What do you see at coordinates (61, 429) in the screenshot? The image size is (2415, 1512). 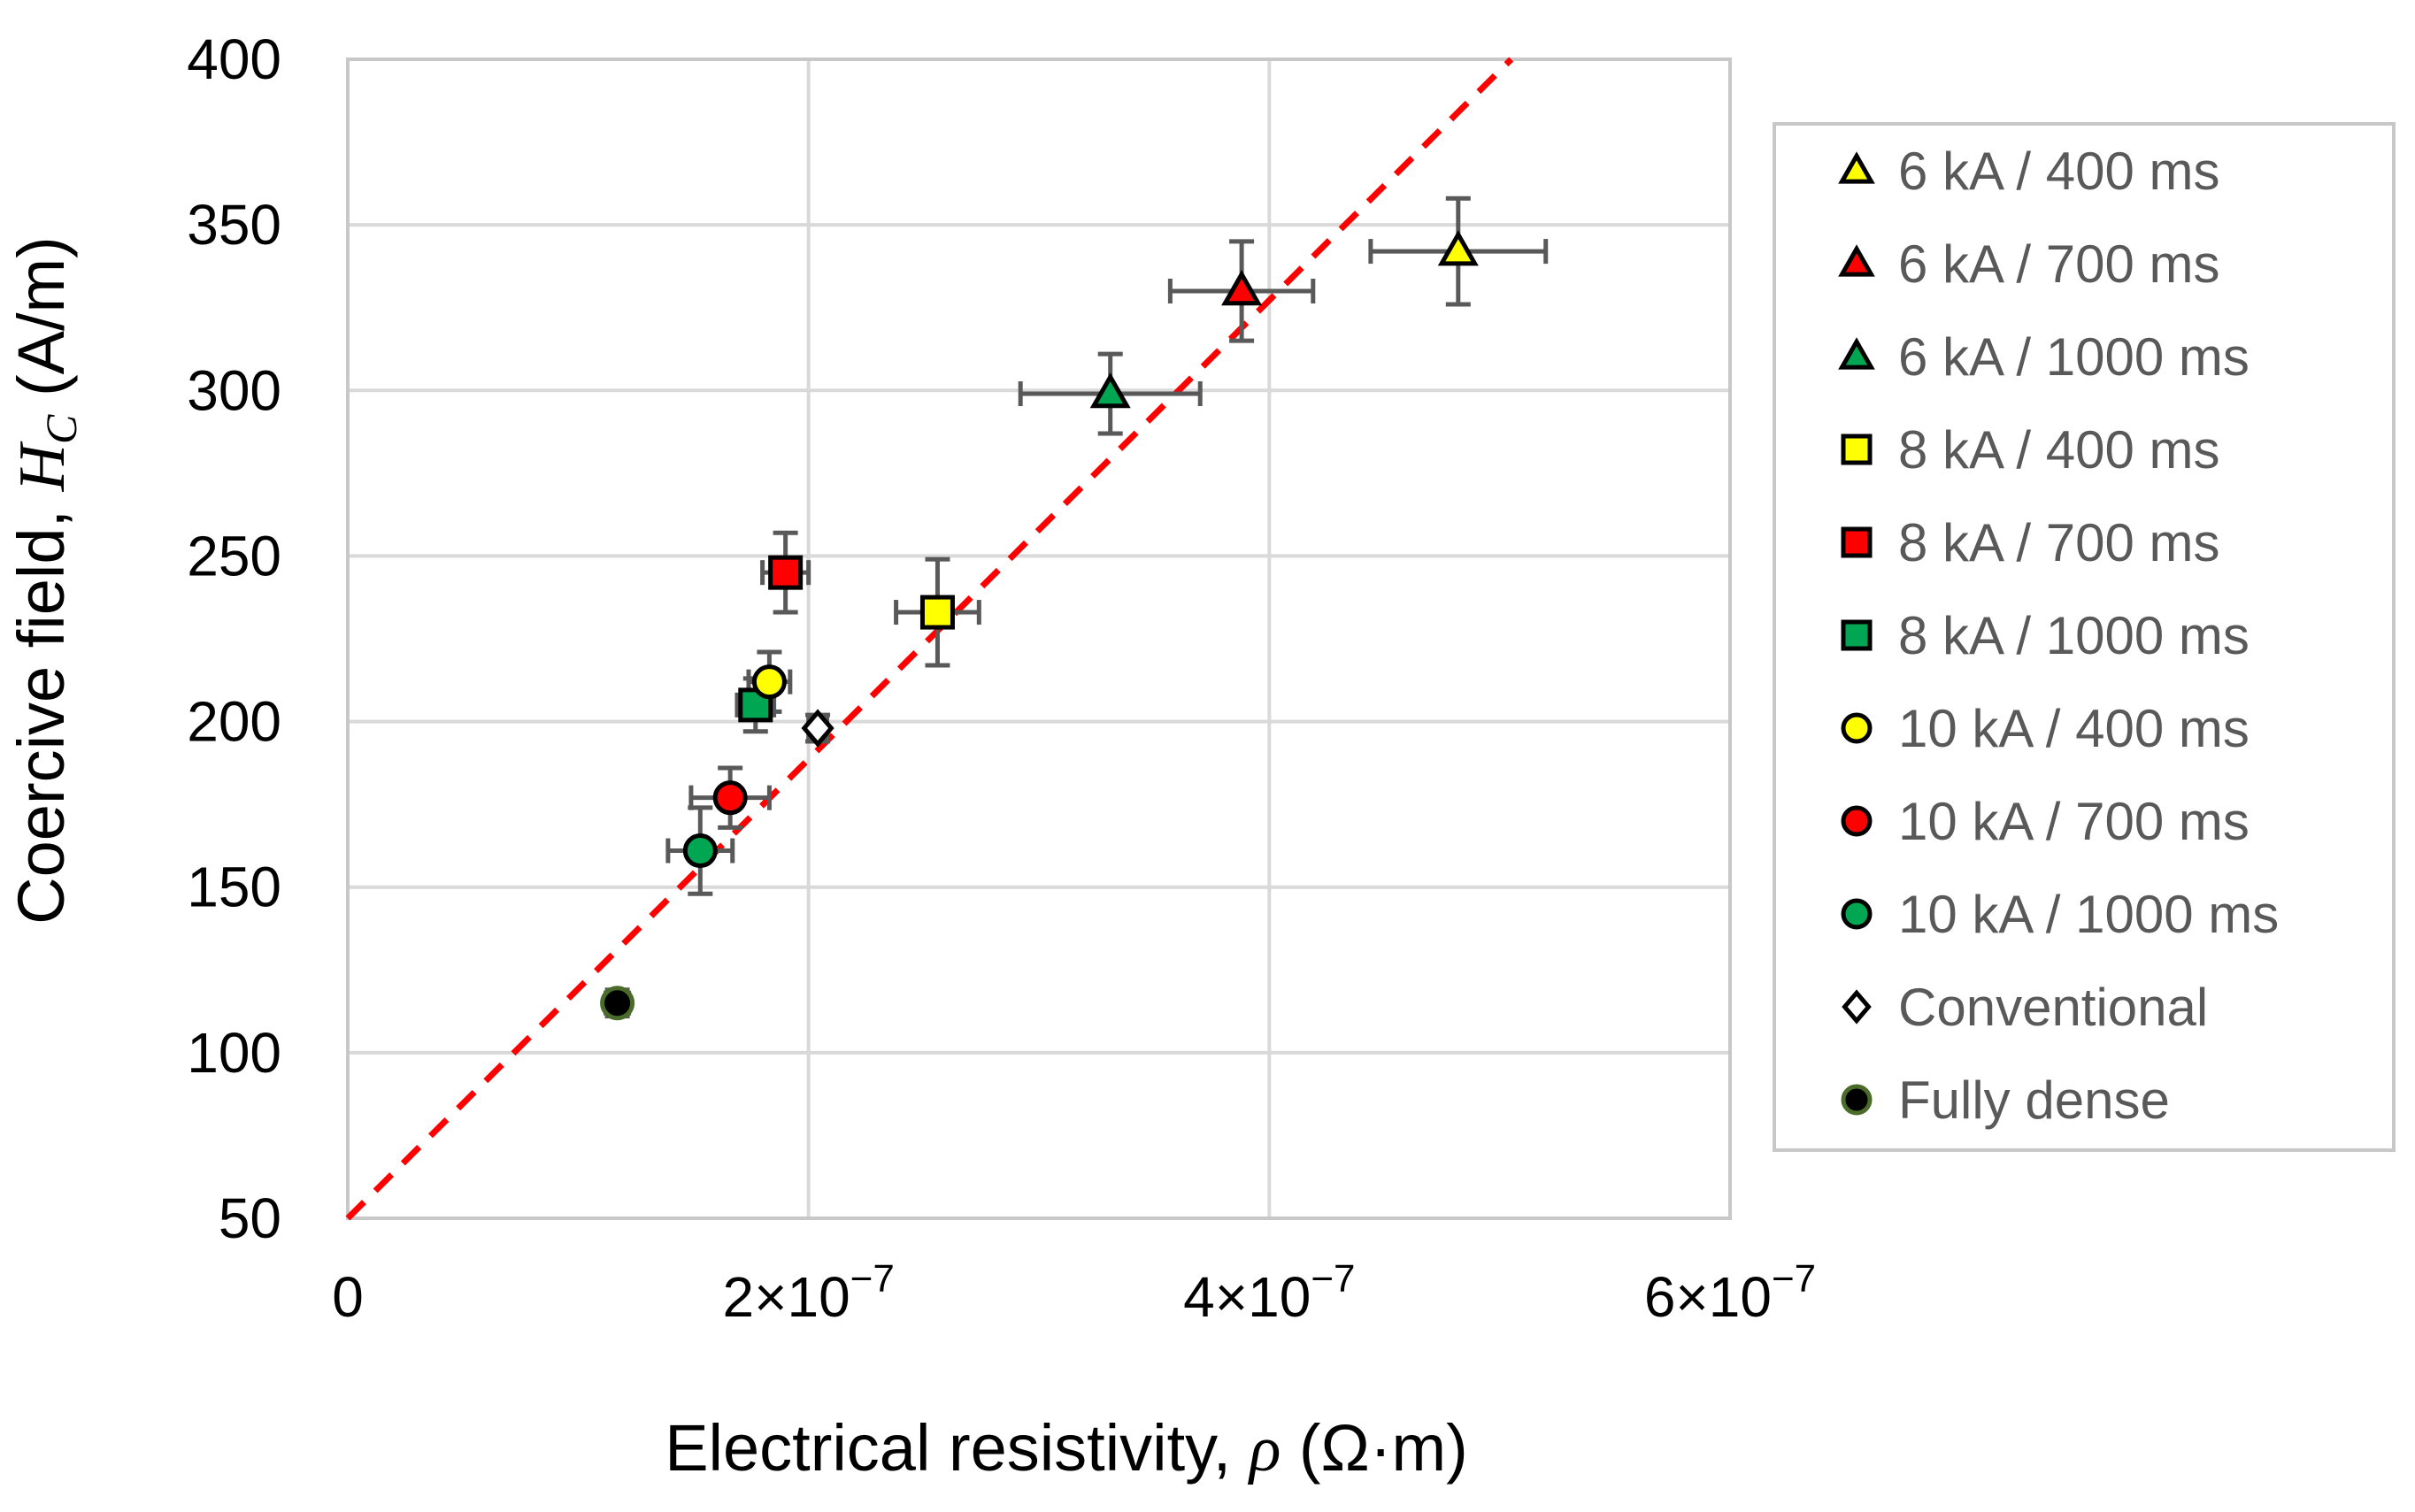 I see `y-axis-title-subscript: C` at bounding box center [61, 429].